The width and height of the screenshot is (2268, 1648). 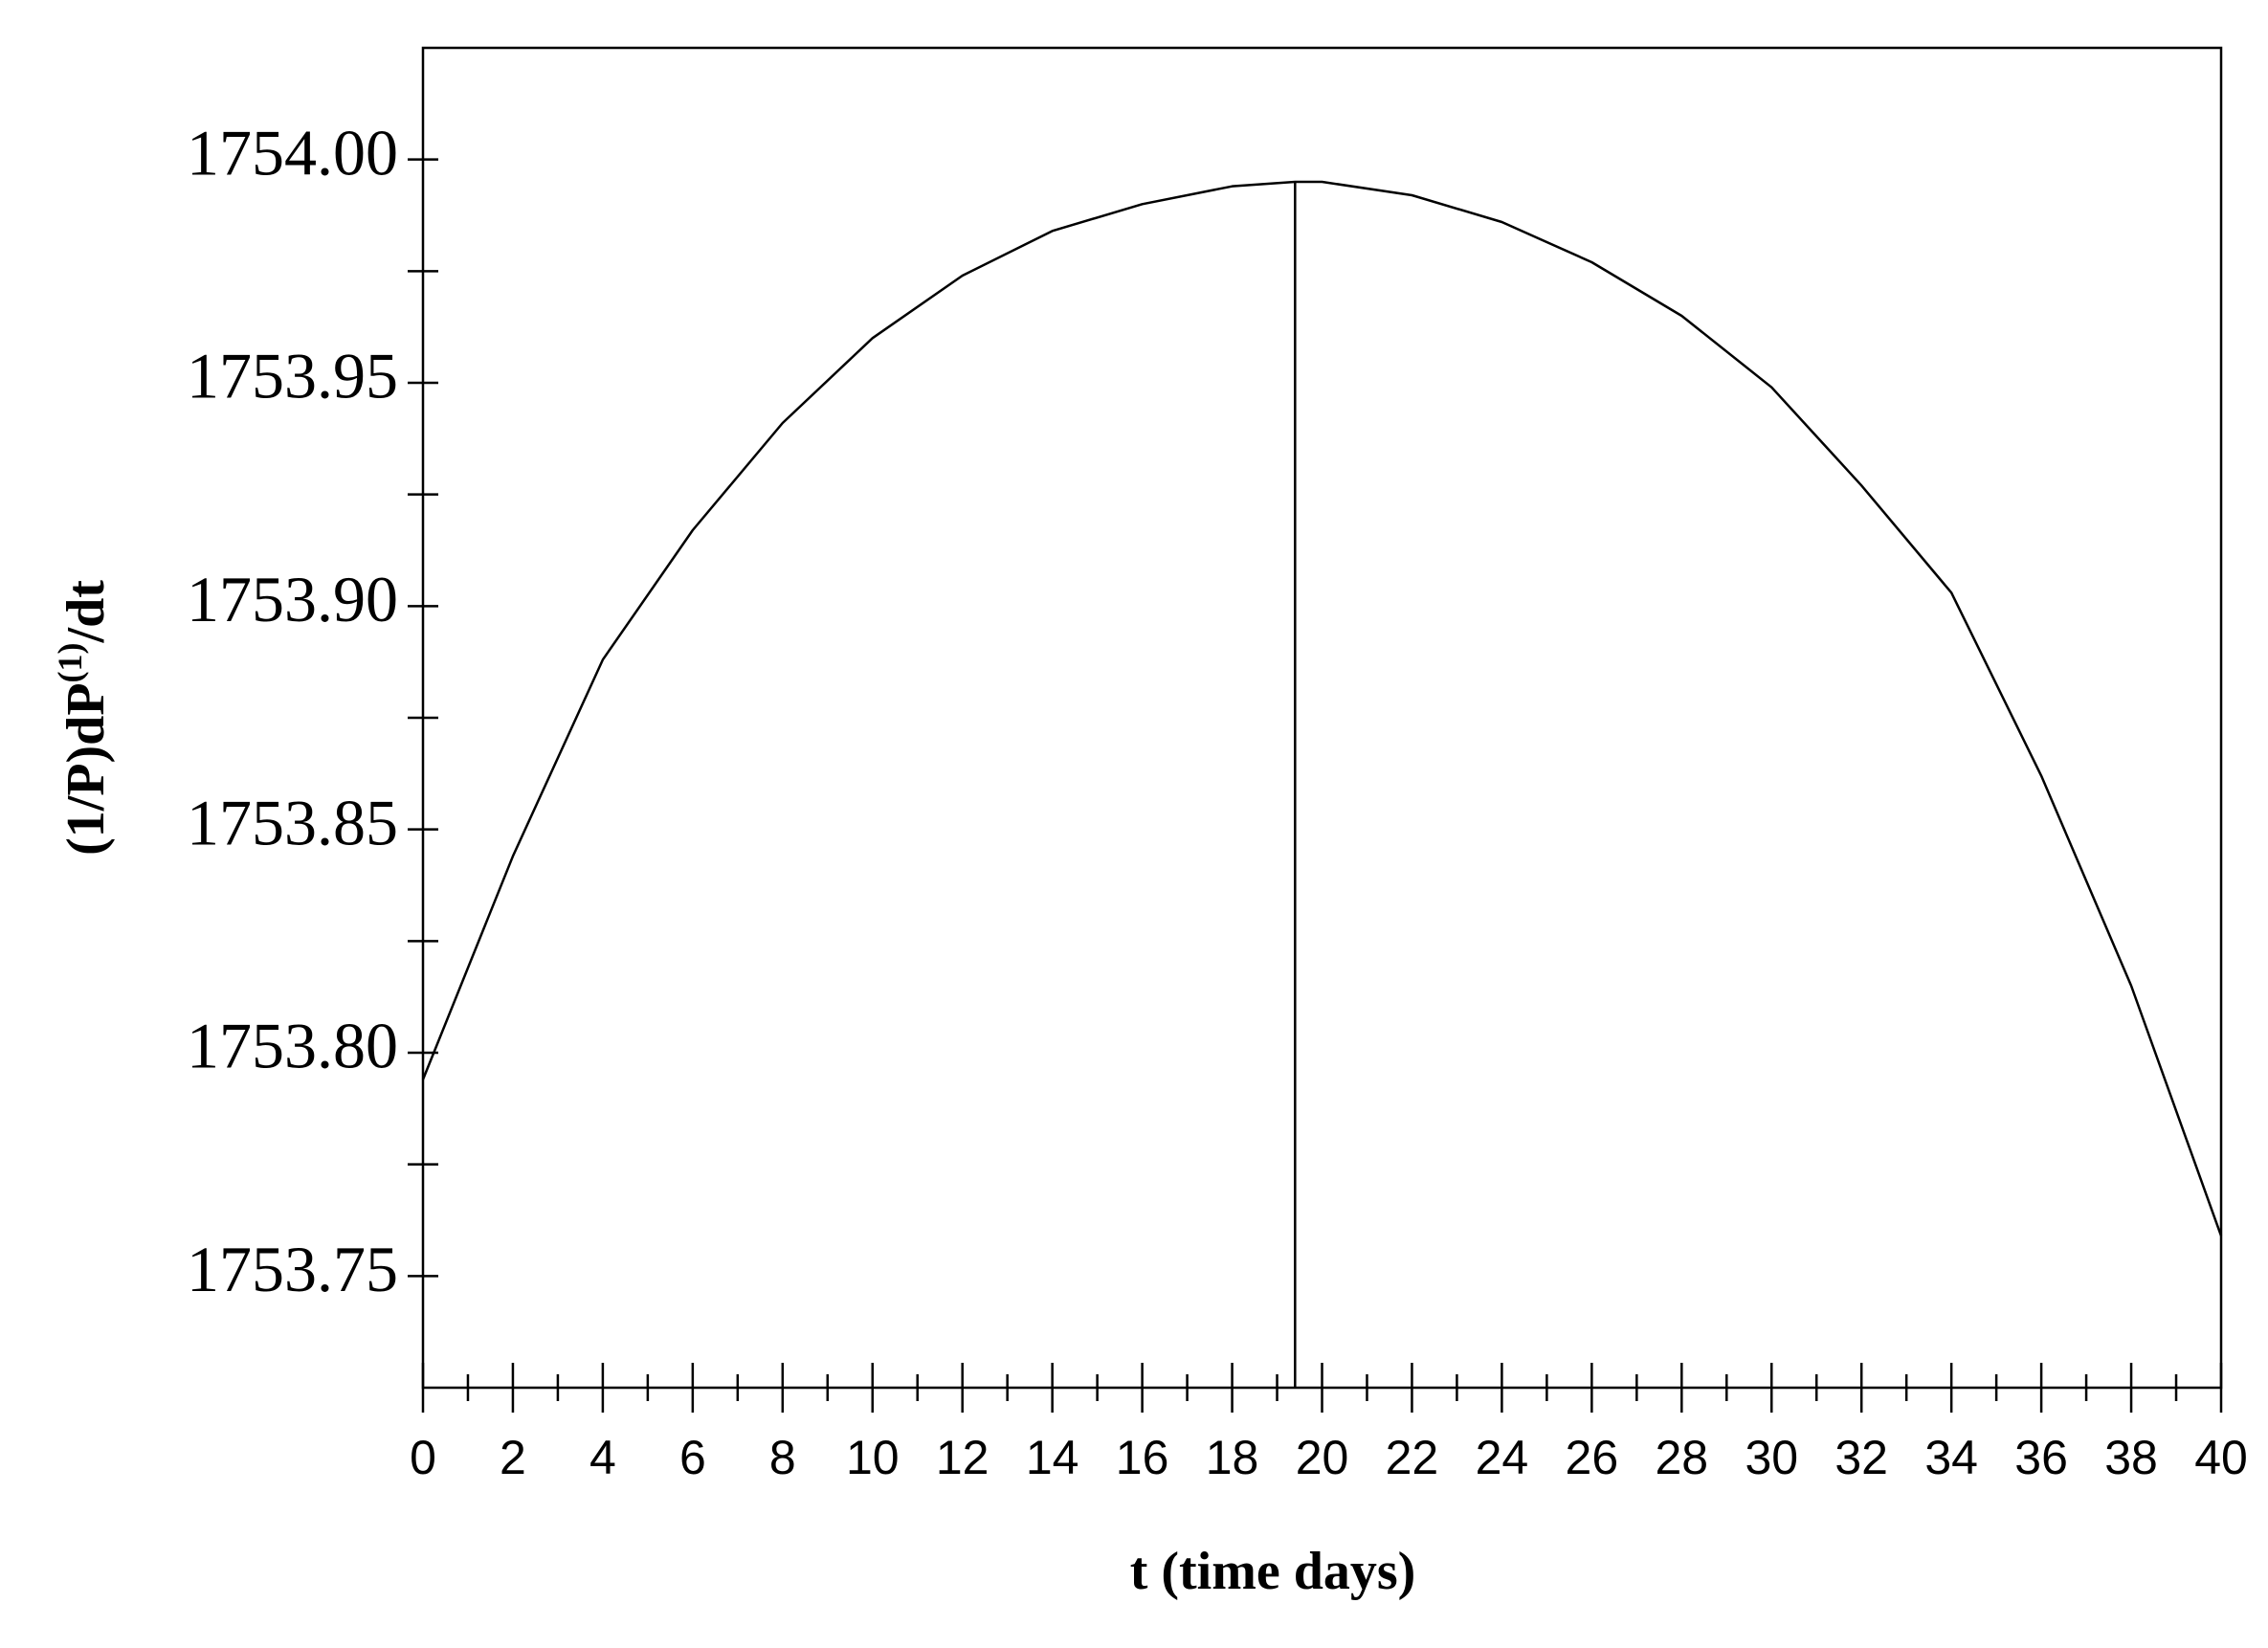 What do you see at coordinates (2041, 1457) in the screenshot?
I see `x-tick-label: 36` at bounding box center [2041, 1457].